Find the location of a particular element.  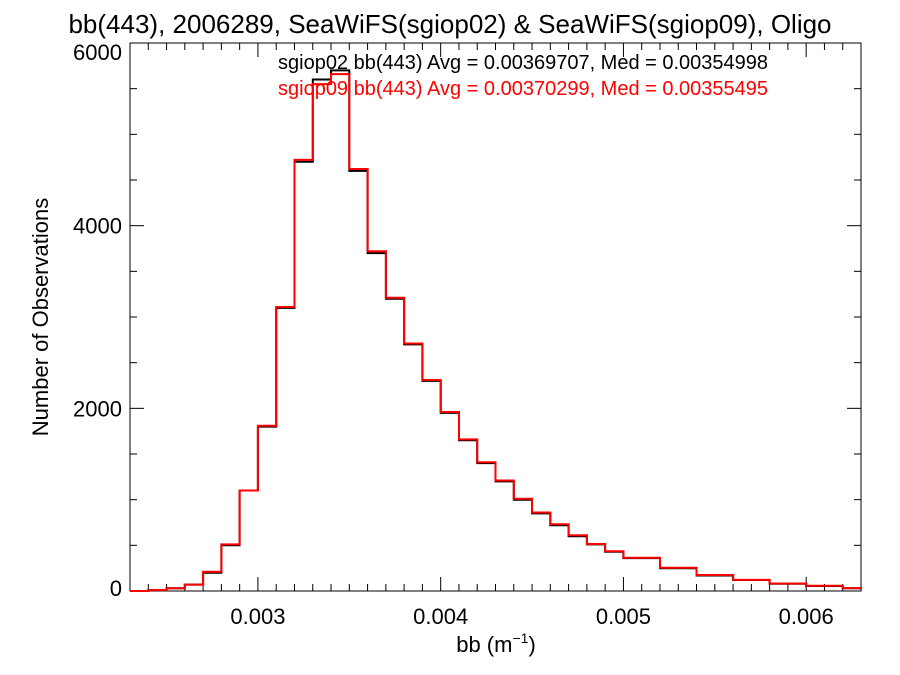

y-tick-label: 4000 is located at coordinates (97, 226).